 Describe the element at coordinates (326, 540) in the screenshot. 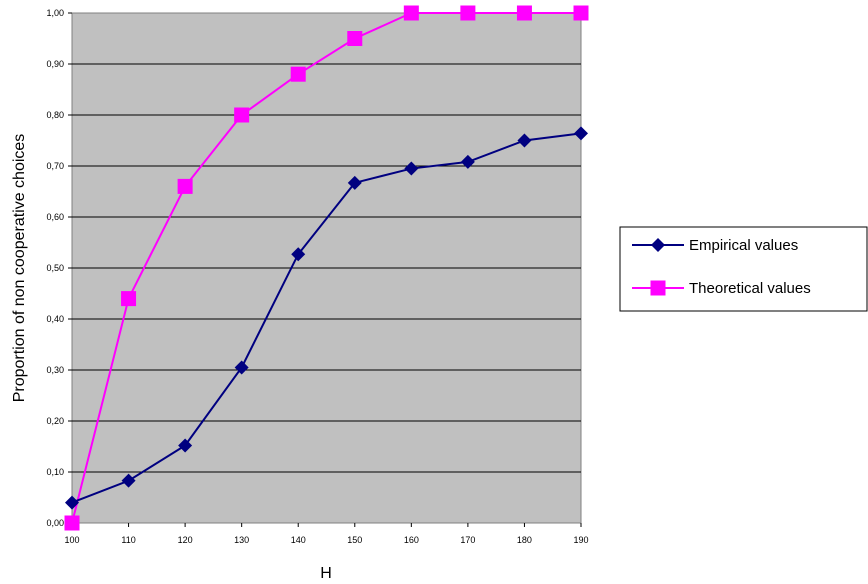

I see `x-axis-tick-labels: 100 110 120 130 140 150 160 170 180 190` at that location.